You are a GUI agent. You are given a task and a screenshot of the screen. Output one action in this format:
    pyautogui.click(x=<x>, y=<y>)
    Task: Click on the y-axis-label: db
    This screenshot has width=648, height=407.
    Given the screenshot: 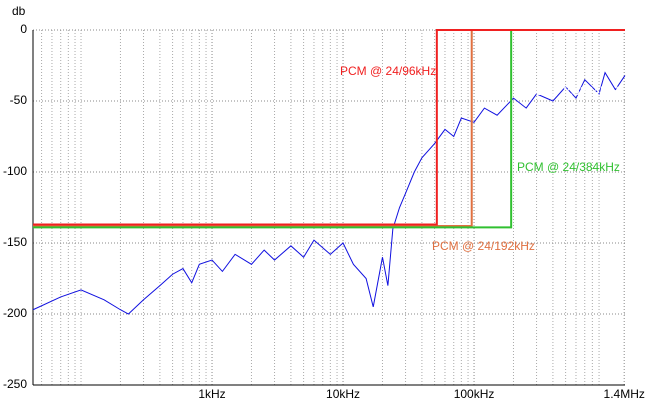 What is the action you would take?
    pyautogui.click(x=19, y=11)
    